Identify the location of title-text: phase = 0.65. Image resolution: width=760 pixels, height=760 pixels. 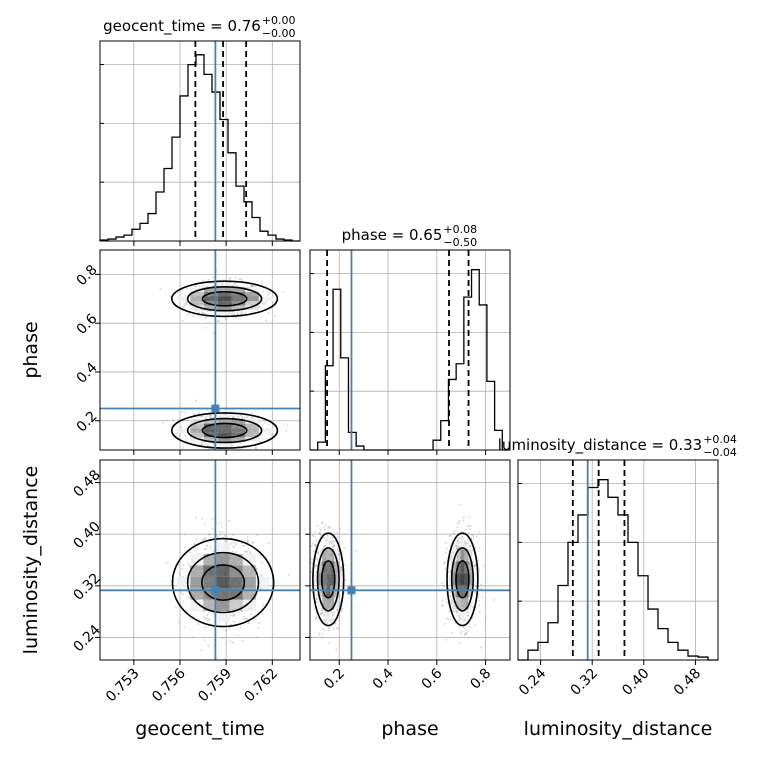
(392, 235).